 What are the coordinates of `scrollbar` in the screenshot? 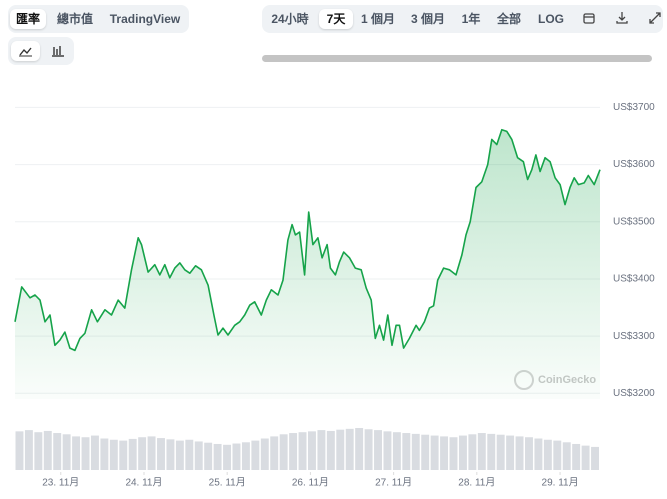 It's located at (457, 58).